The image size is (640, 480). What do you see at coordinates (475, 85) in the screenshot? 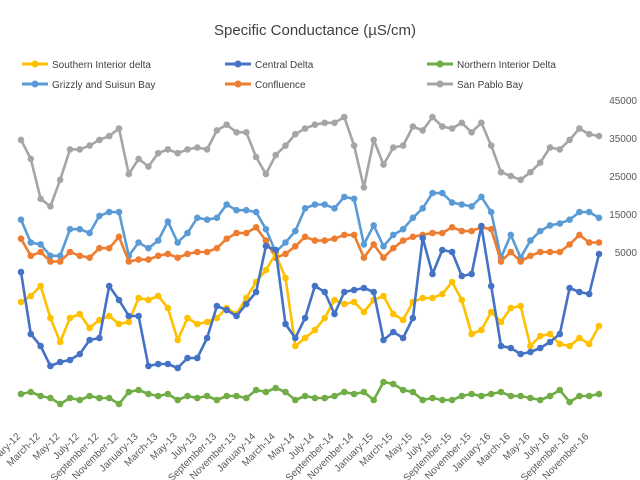
I see `legend-item-san-pablo-bay: San Pablo Bay` at bounding box center [475, 85].